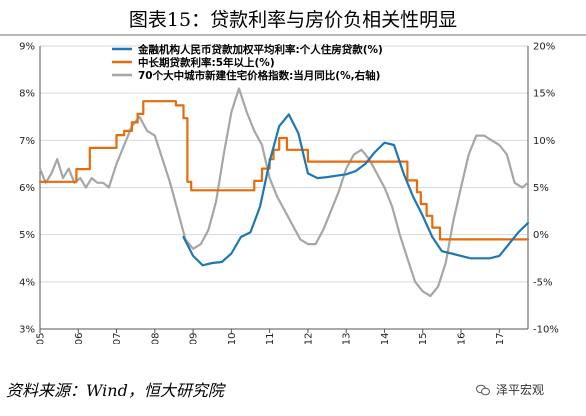 The image size is (586, 416). I want to click on x-tick-label: 2008, so click(155, 338).